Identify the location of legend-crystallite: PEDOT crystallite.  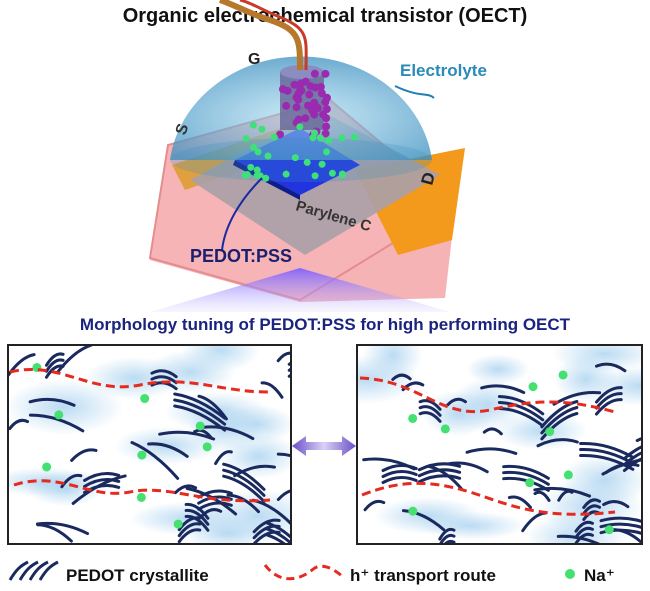
(137, 575).